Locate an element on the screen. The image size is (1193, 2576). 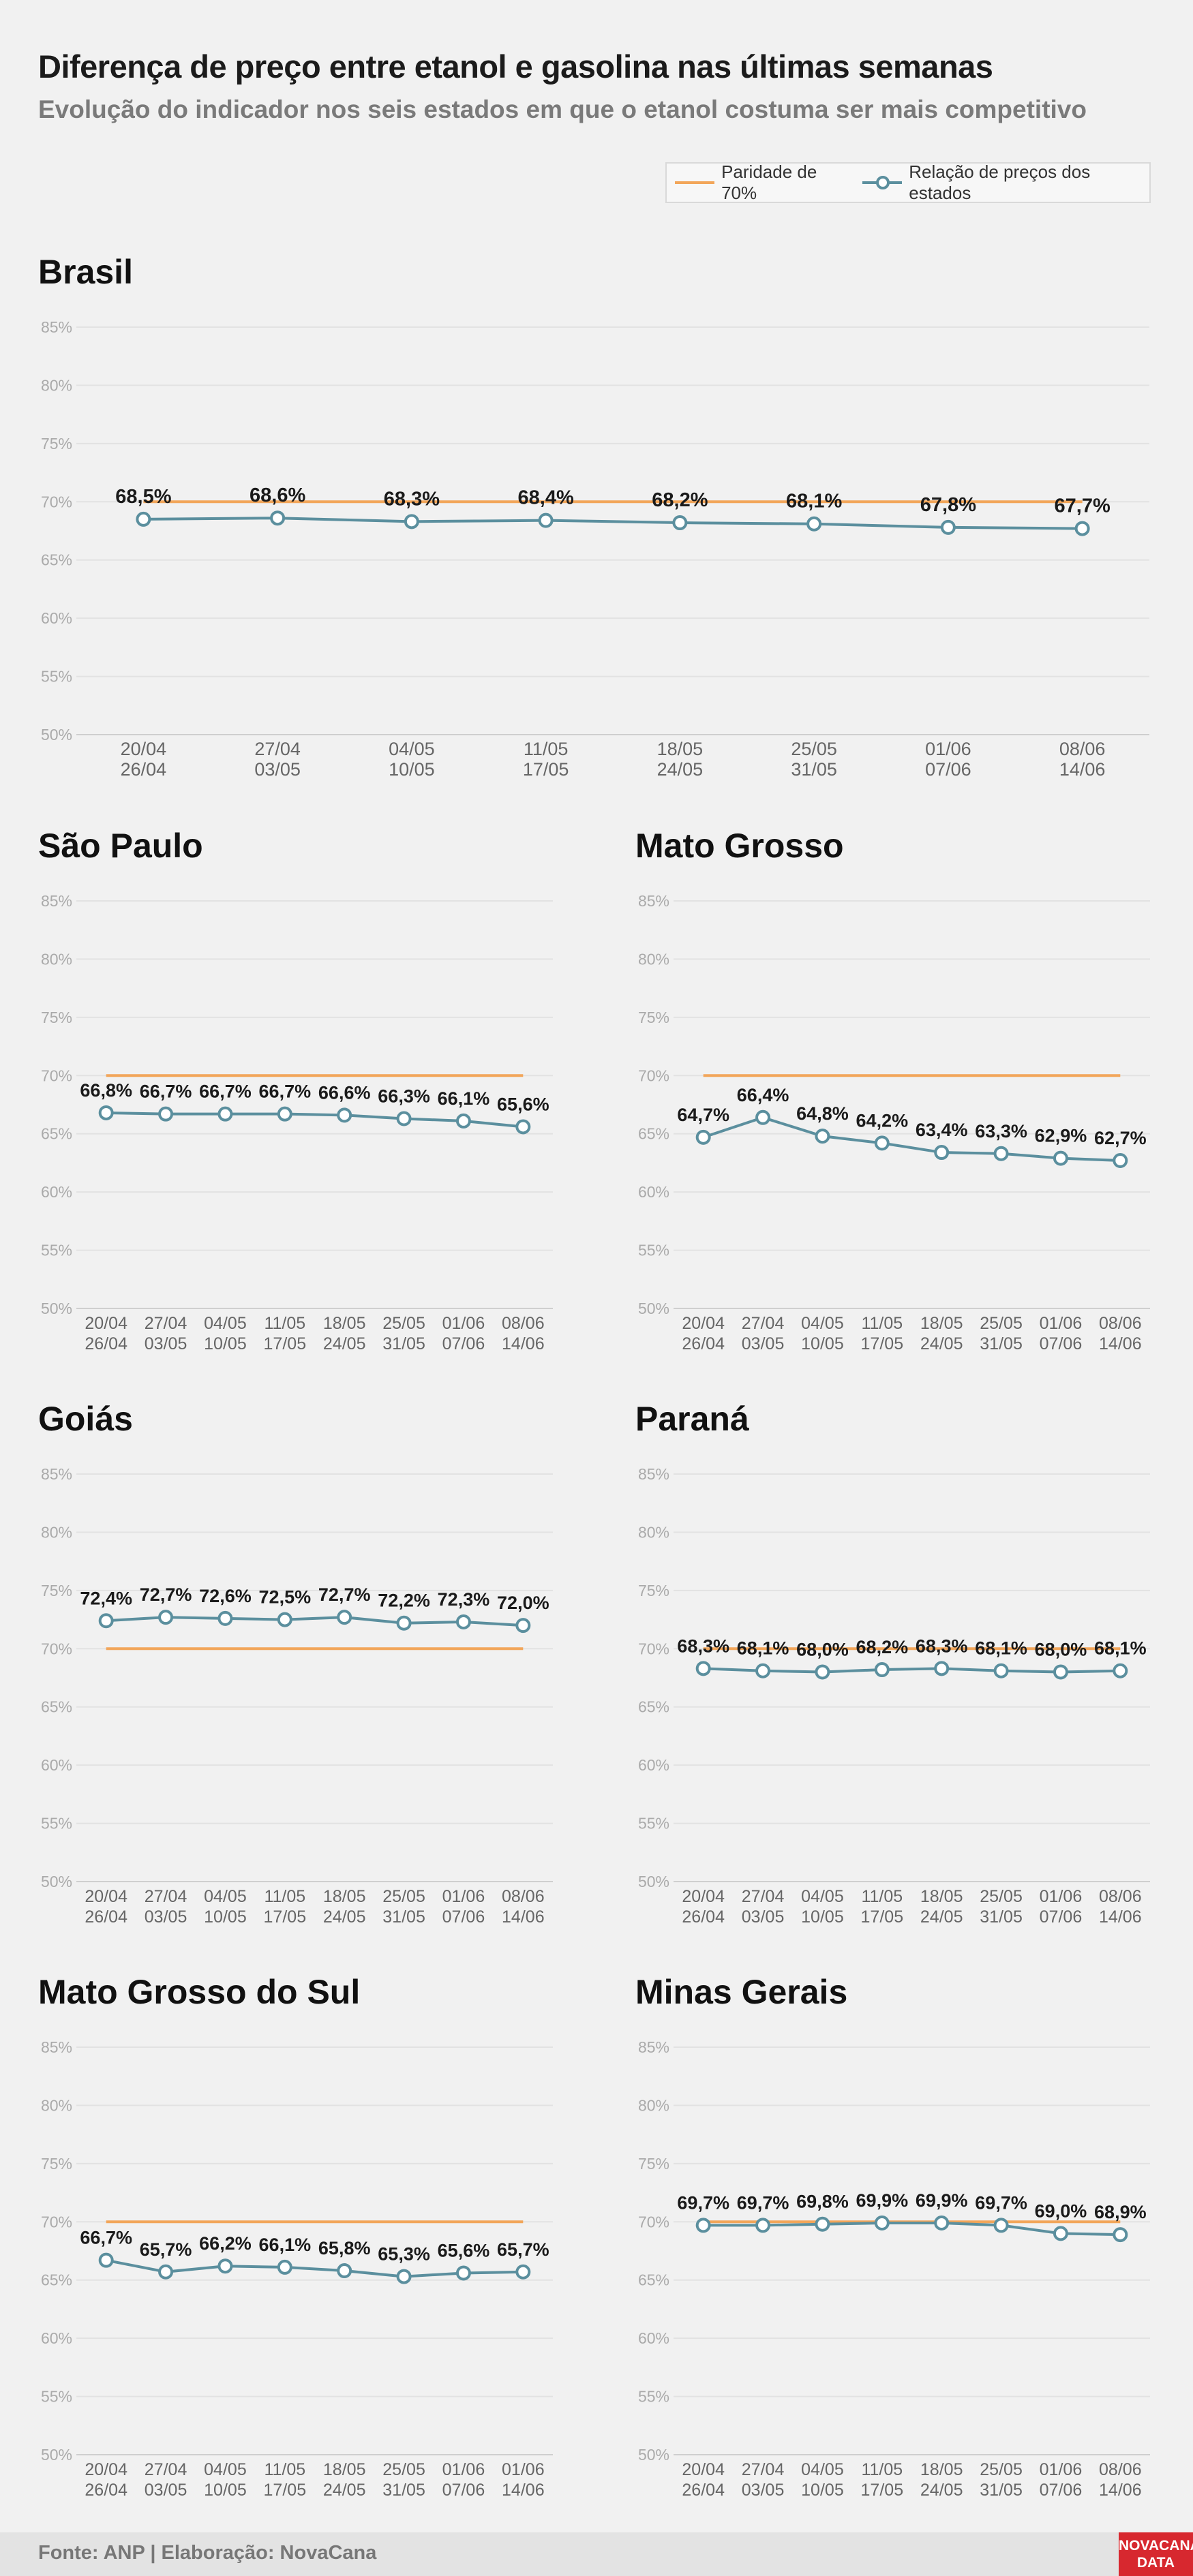
data-label: 66,4% is located at coordinates (763, 1095).